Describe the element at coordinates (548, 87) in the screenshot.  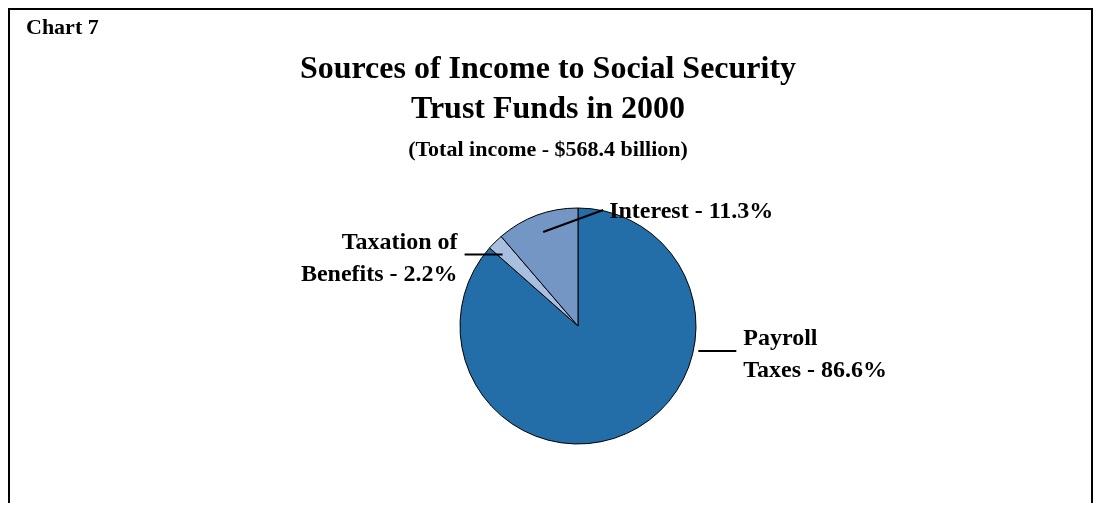
I see `chart-title: Sources of Income to Social Security Trust Funds in 2000` at that location.